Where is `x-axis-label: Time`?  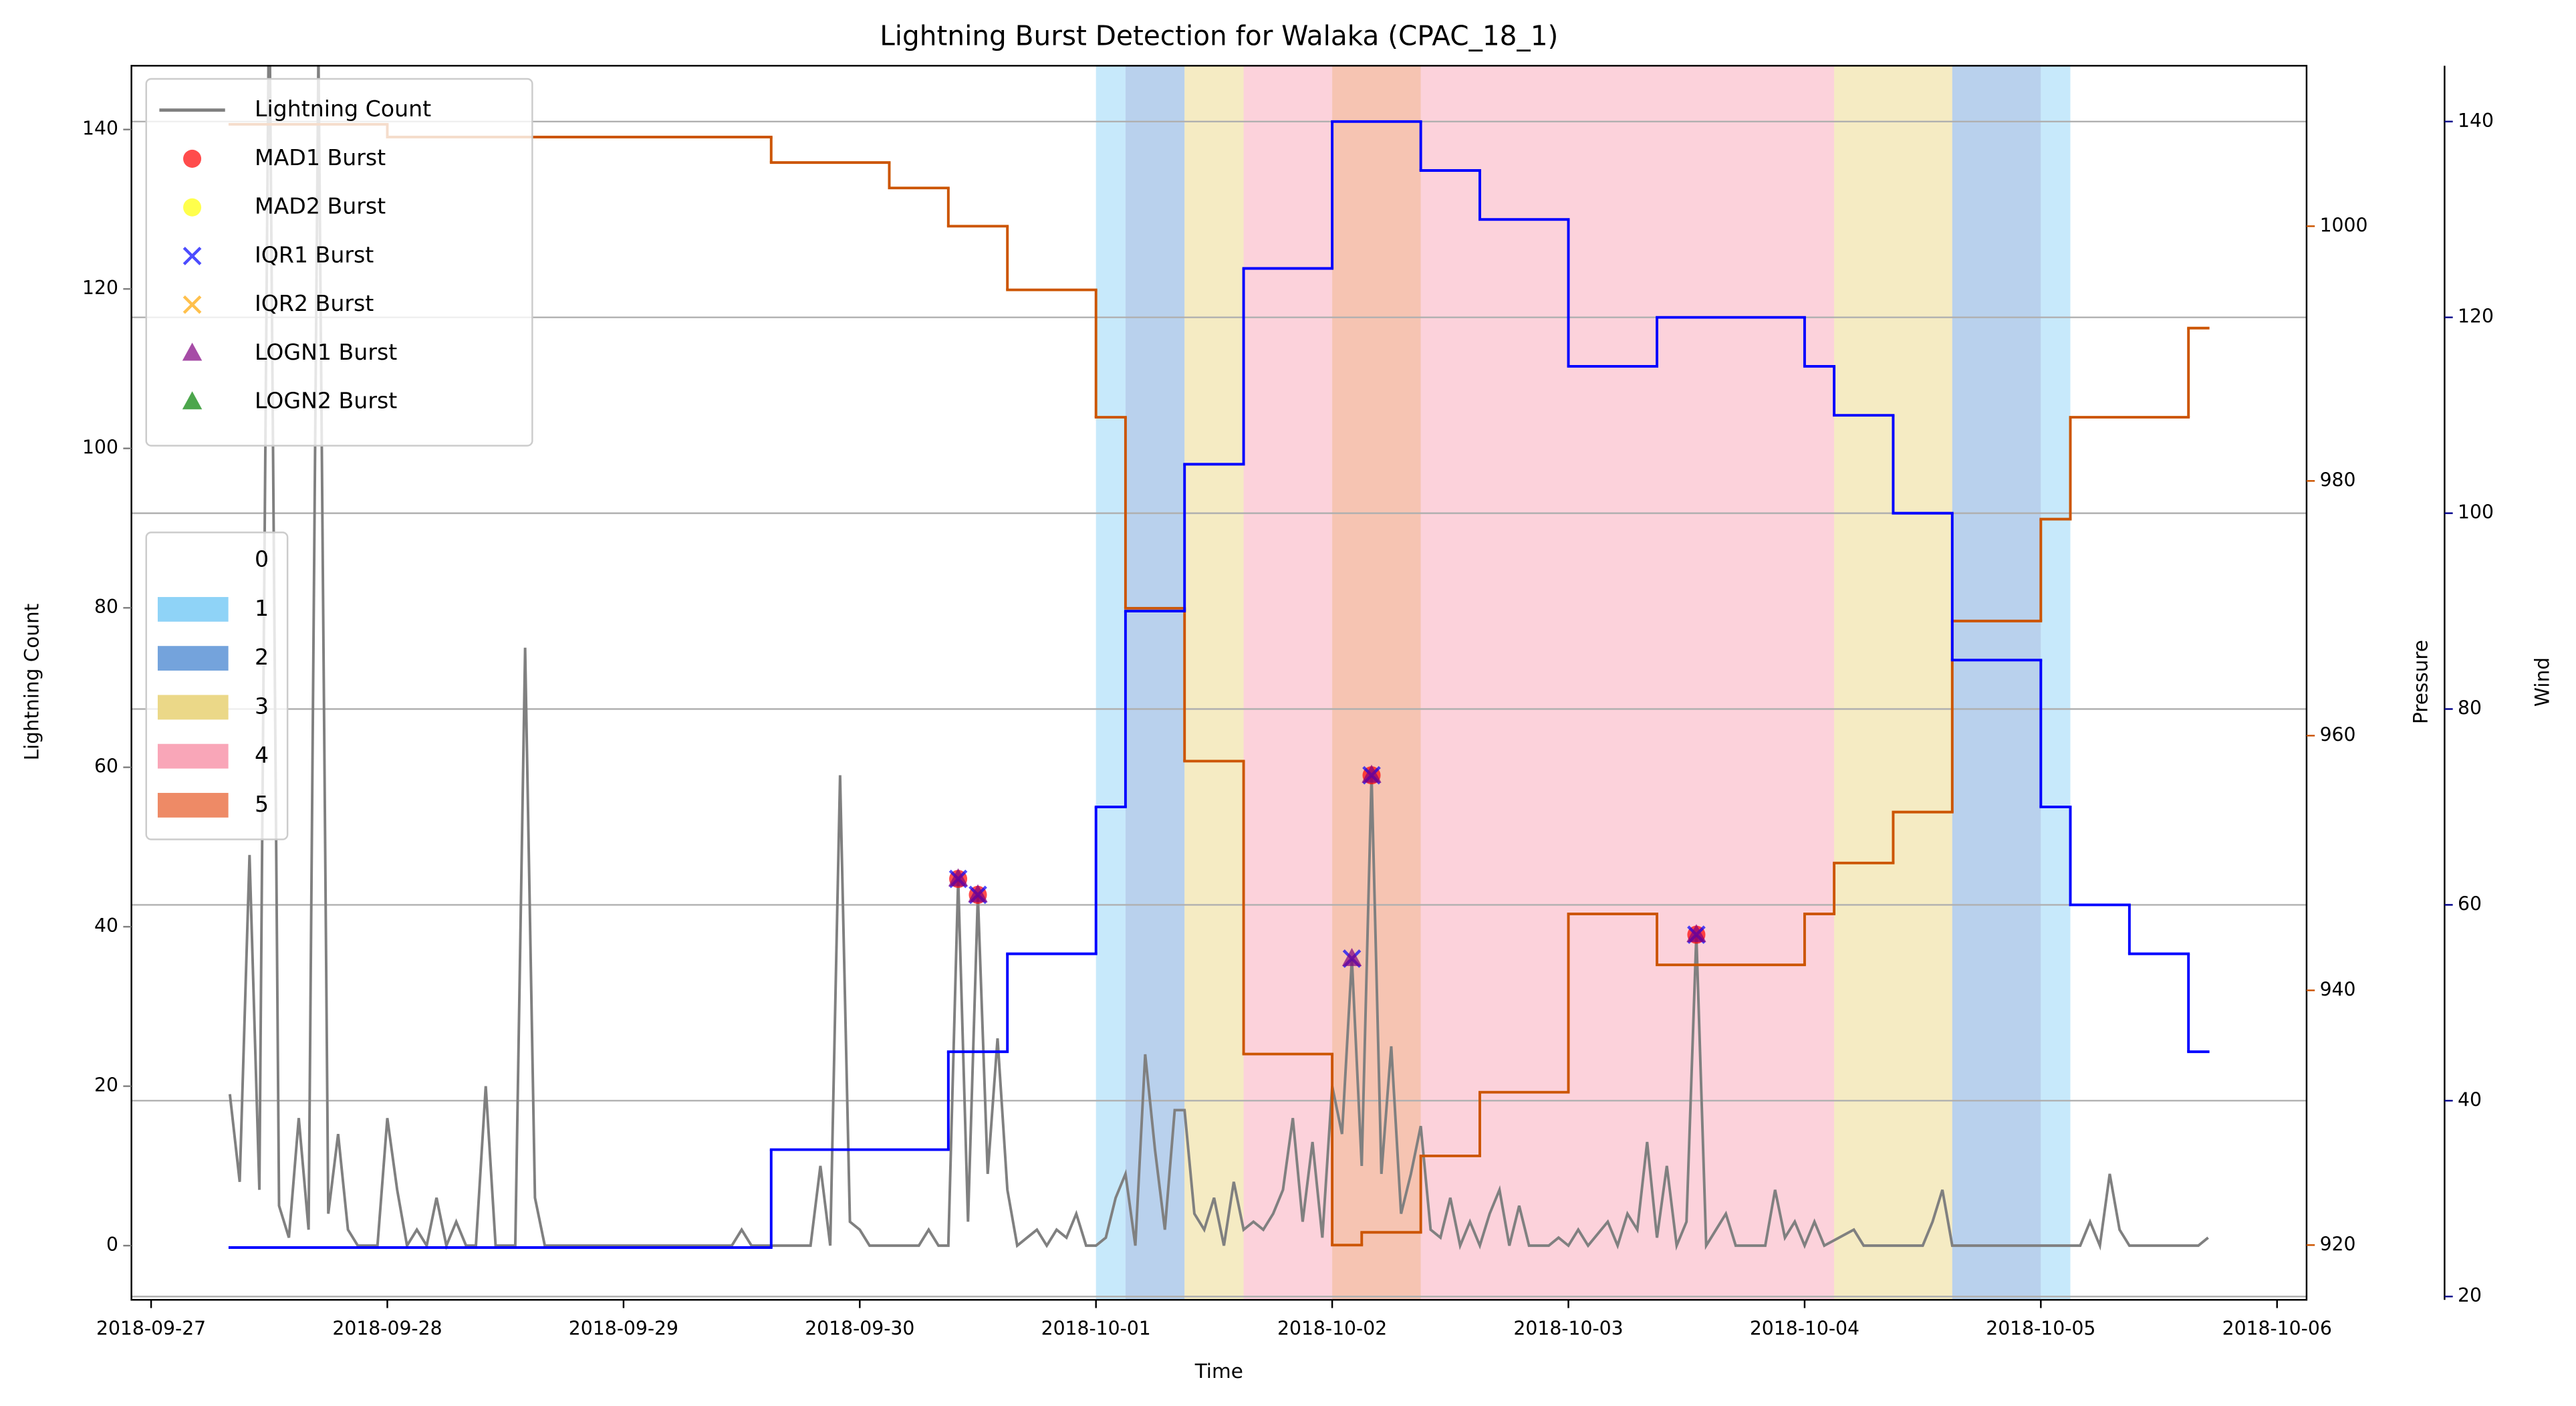
x-axis-label: Time is located at coordinates (1218, 1371).